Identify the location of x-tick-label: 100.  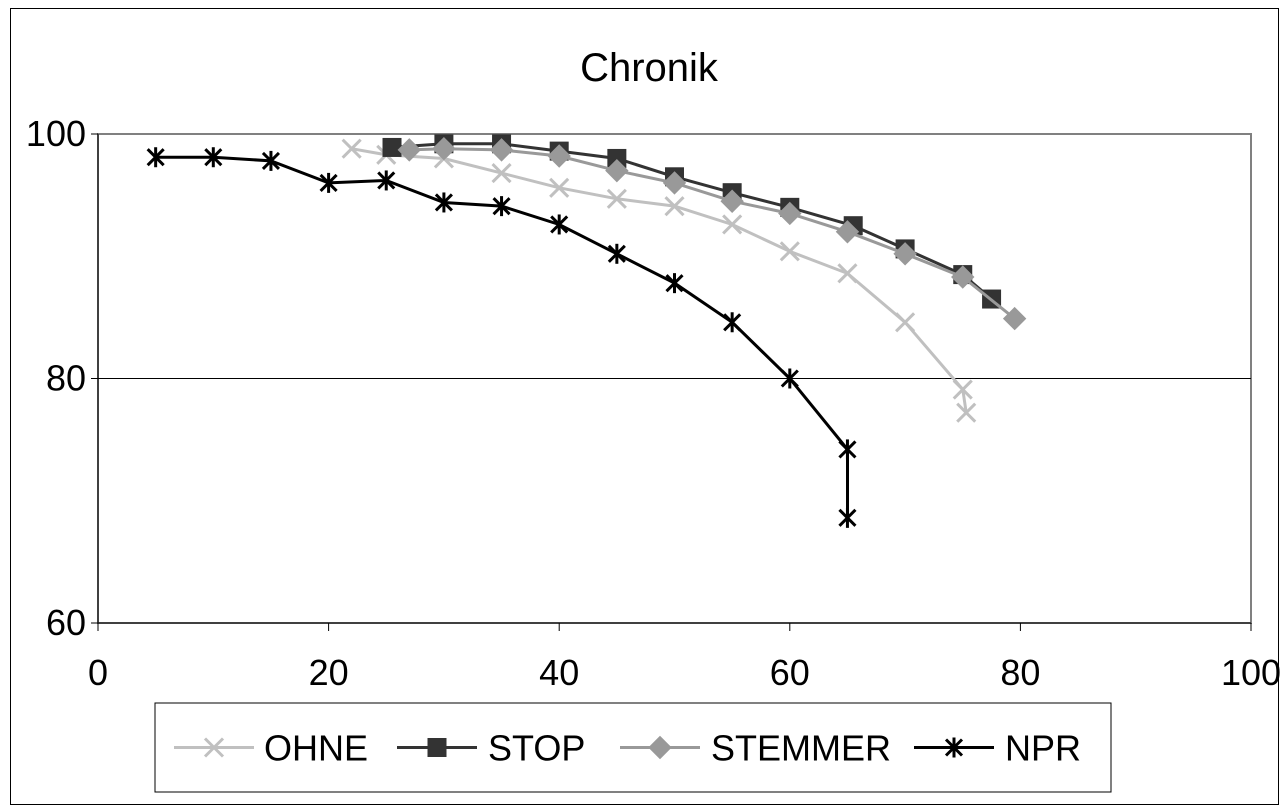
(1250, 672).